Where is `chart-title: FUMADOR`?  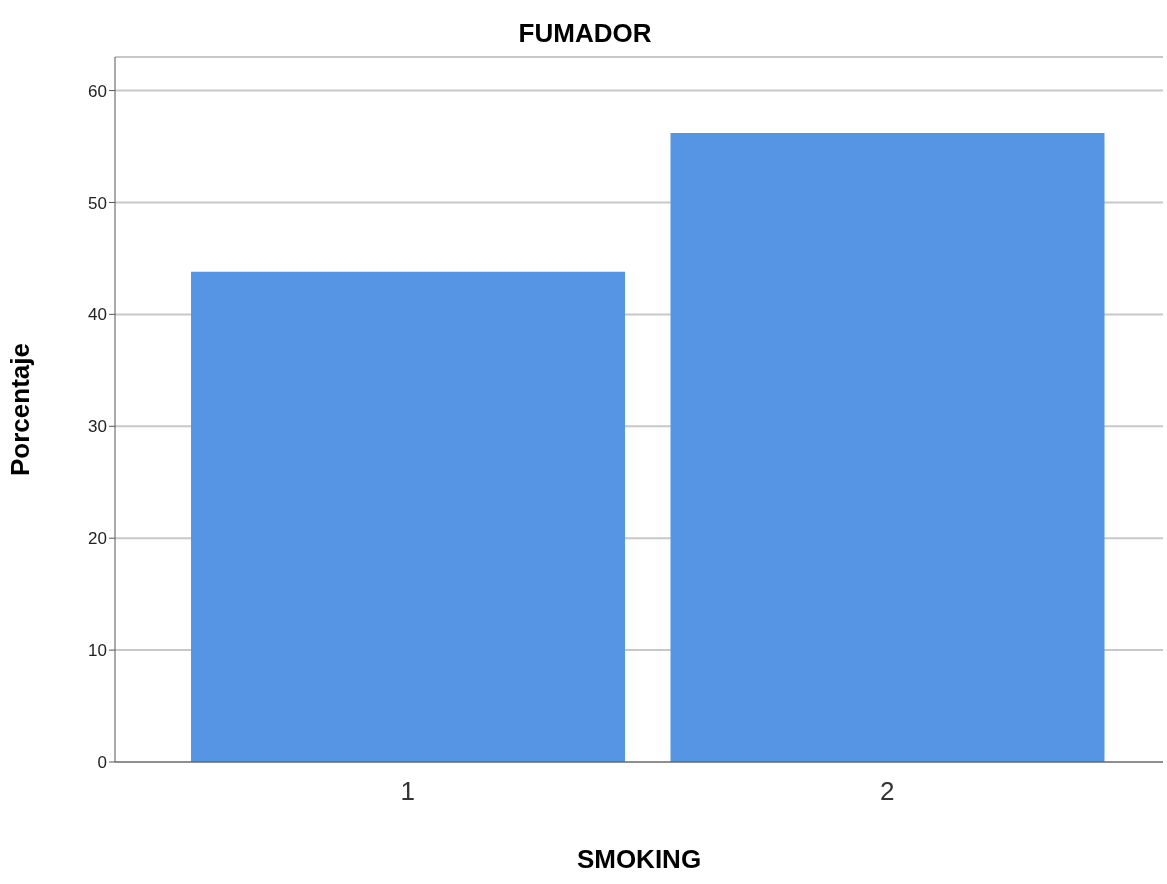
chart-title: FUMADOR is located at coordinates (585, 33).